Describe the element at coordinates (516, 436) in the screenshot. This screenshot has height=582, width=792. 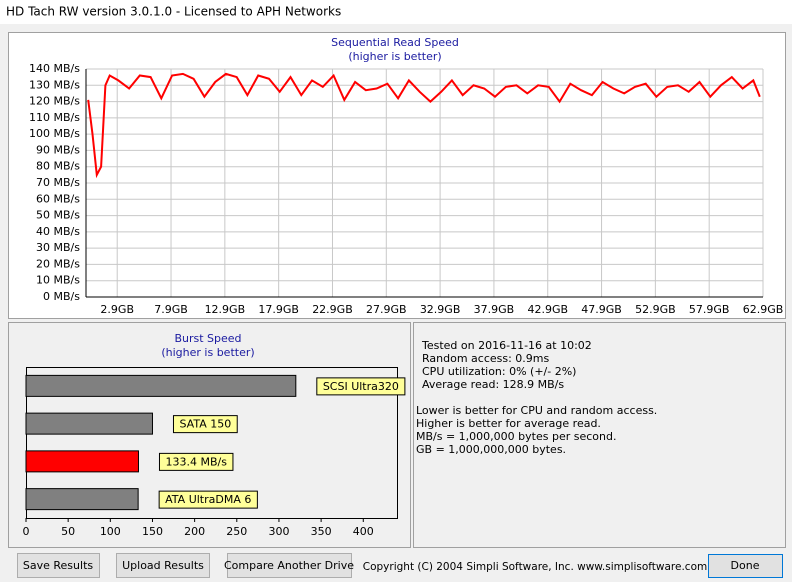
I see `info-note: MB/s = 1,000,000 bytes per second.` at that location.